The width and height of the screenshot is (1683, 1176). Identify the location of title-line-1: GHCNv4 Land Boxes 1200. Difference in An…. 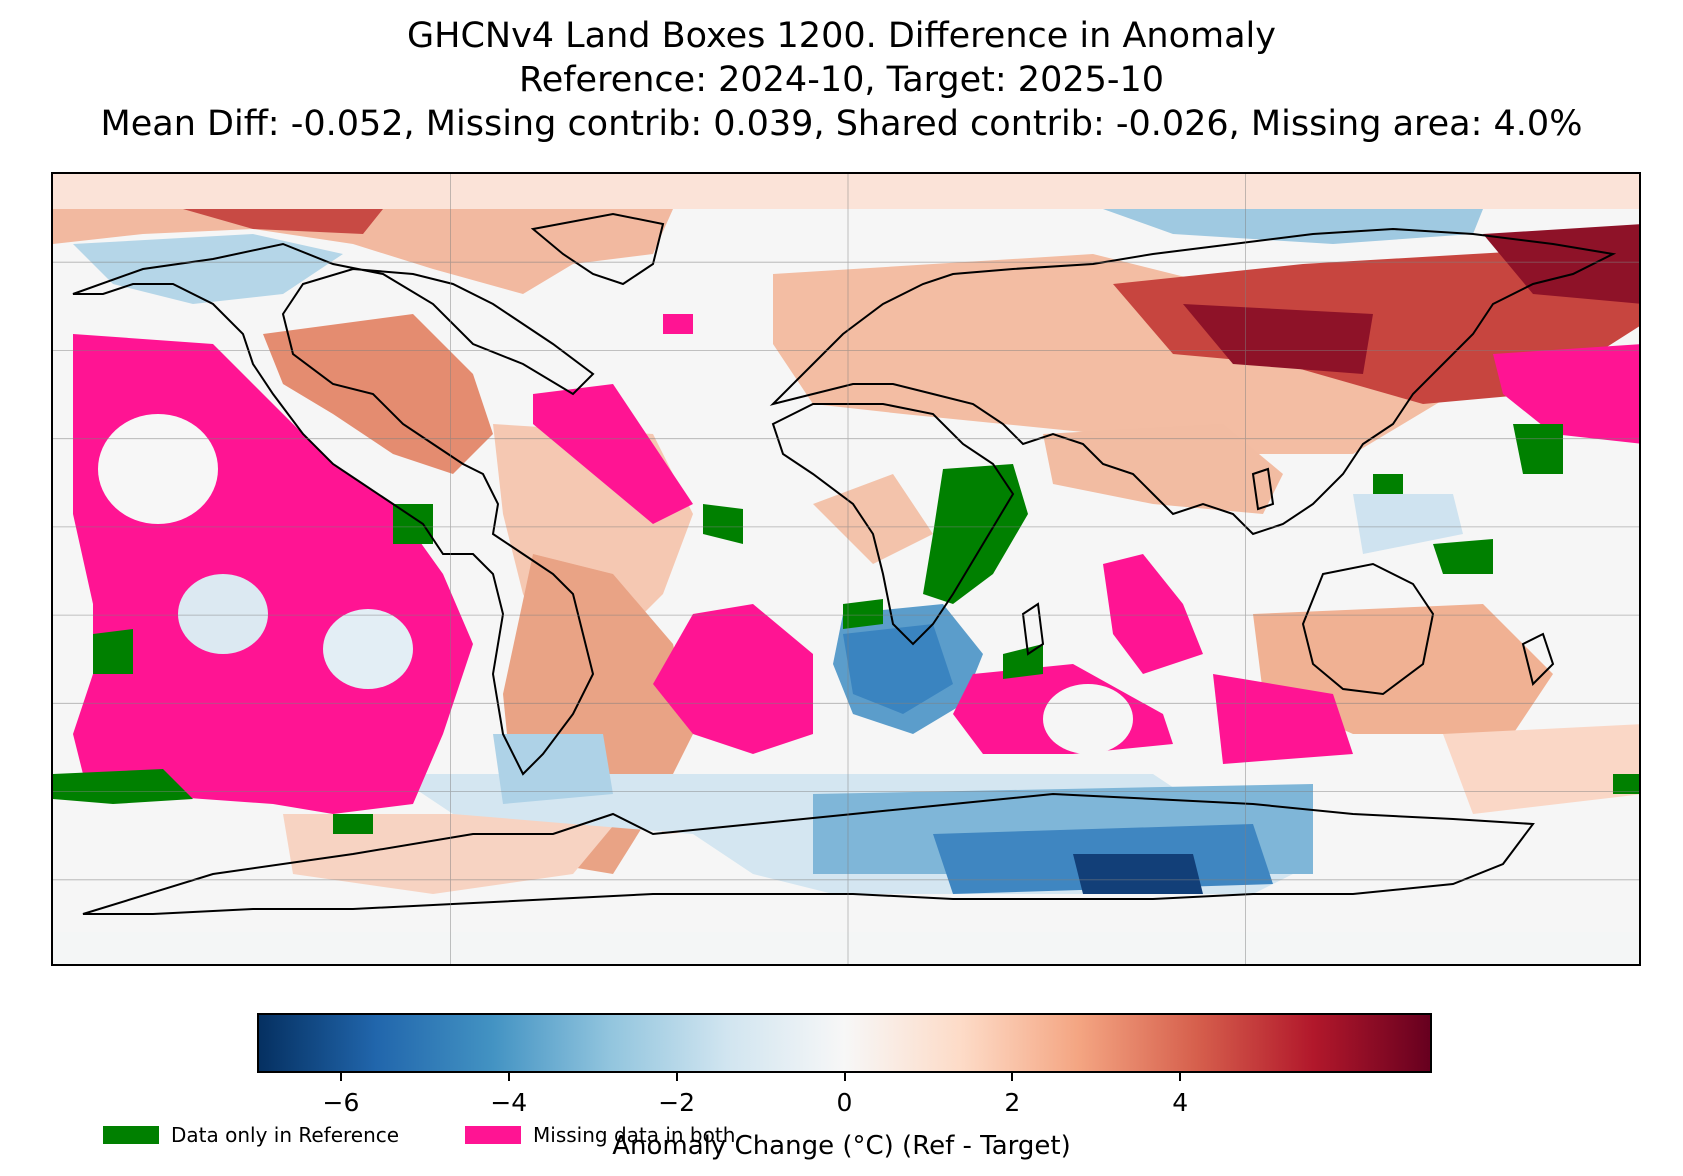
(841, 36).